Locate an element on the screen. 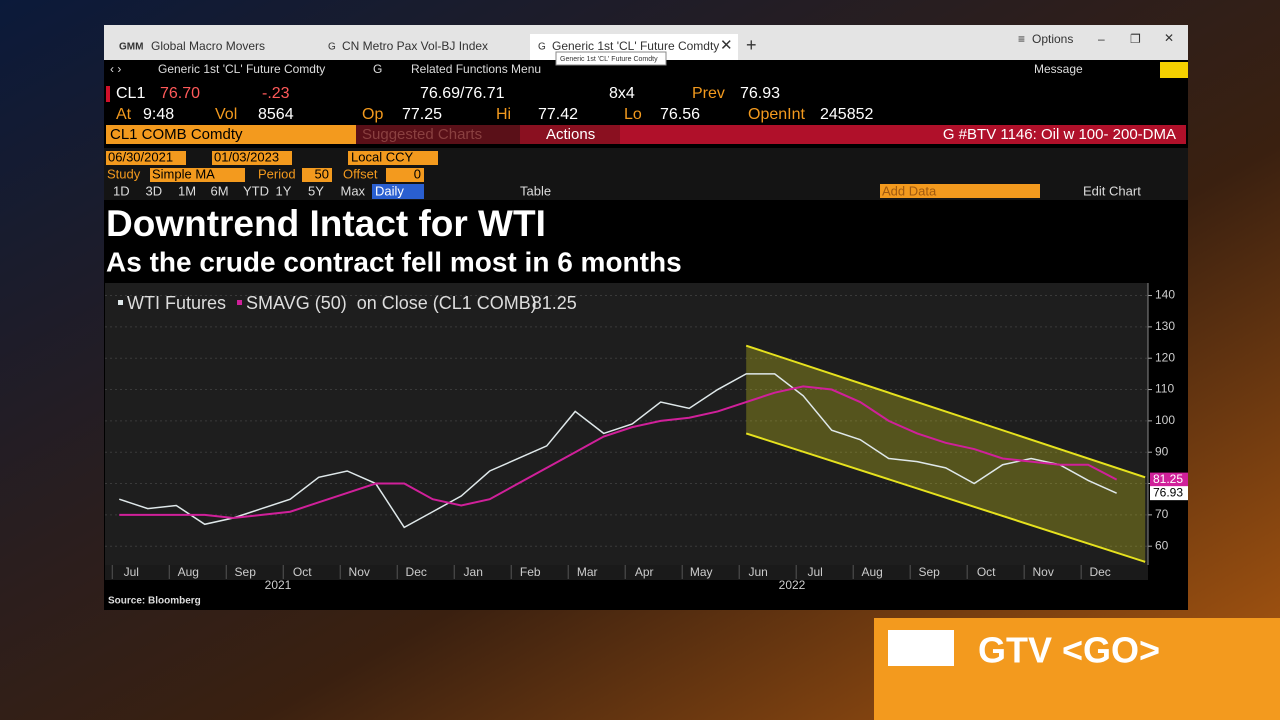  label: OpenInt is located at coordinates (776, 114).